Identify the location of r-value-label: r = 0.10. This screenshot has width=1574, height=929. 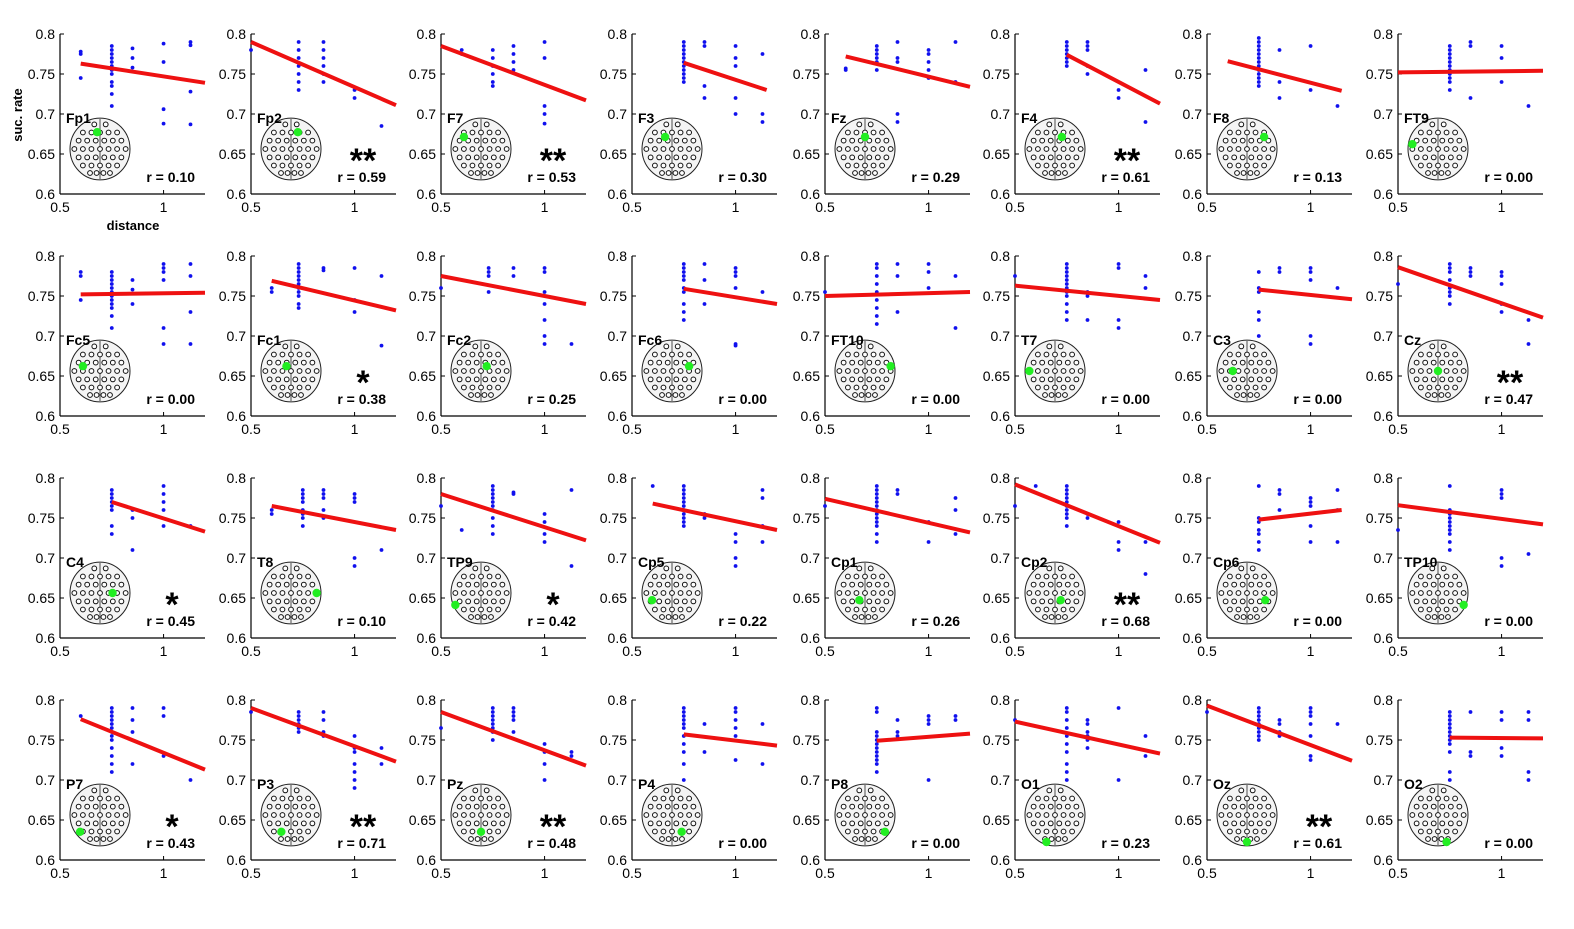
(361, 621).